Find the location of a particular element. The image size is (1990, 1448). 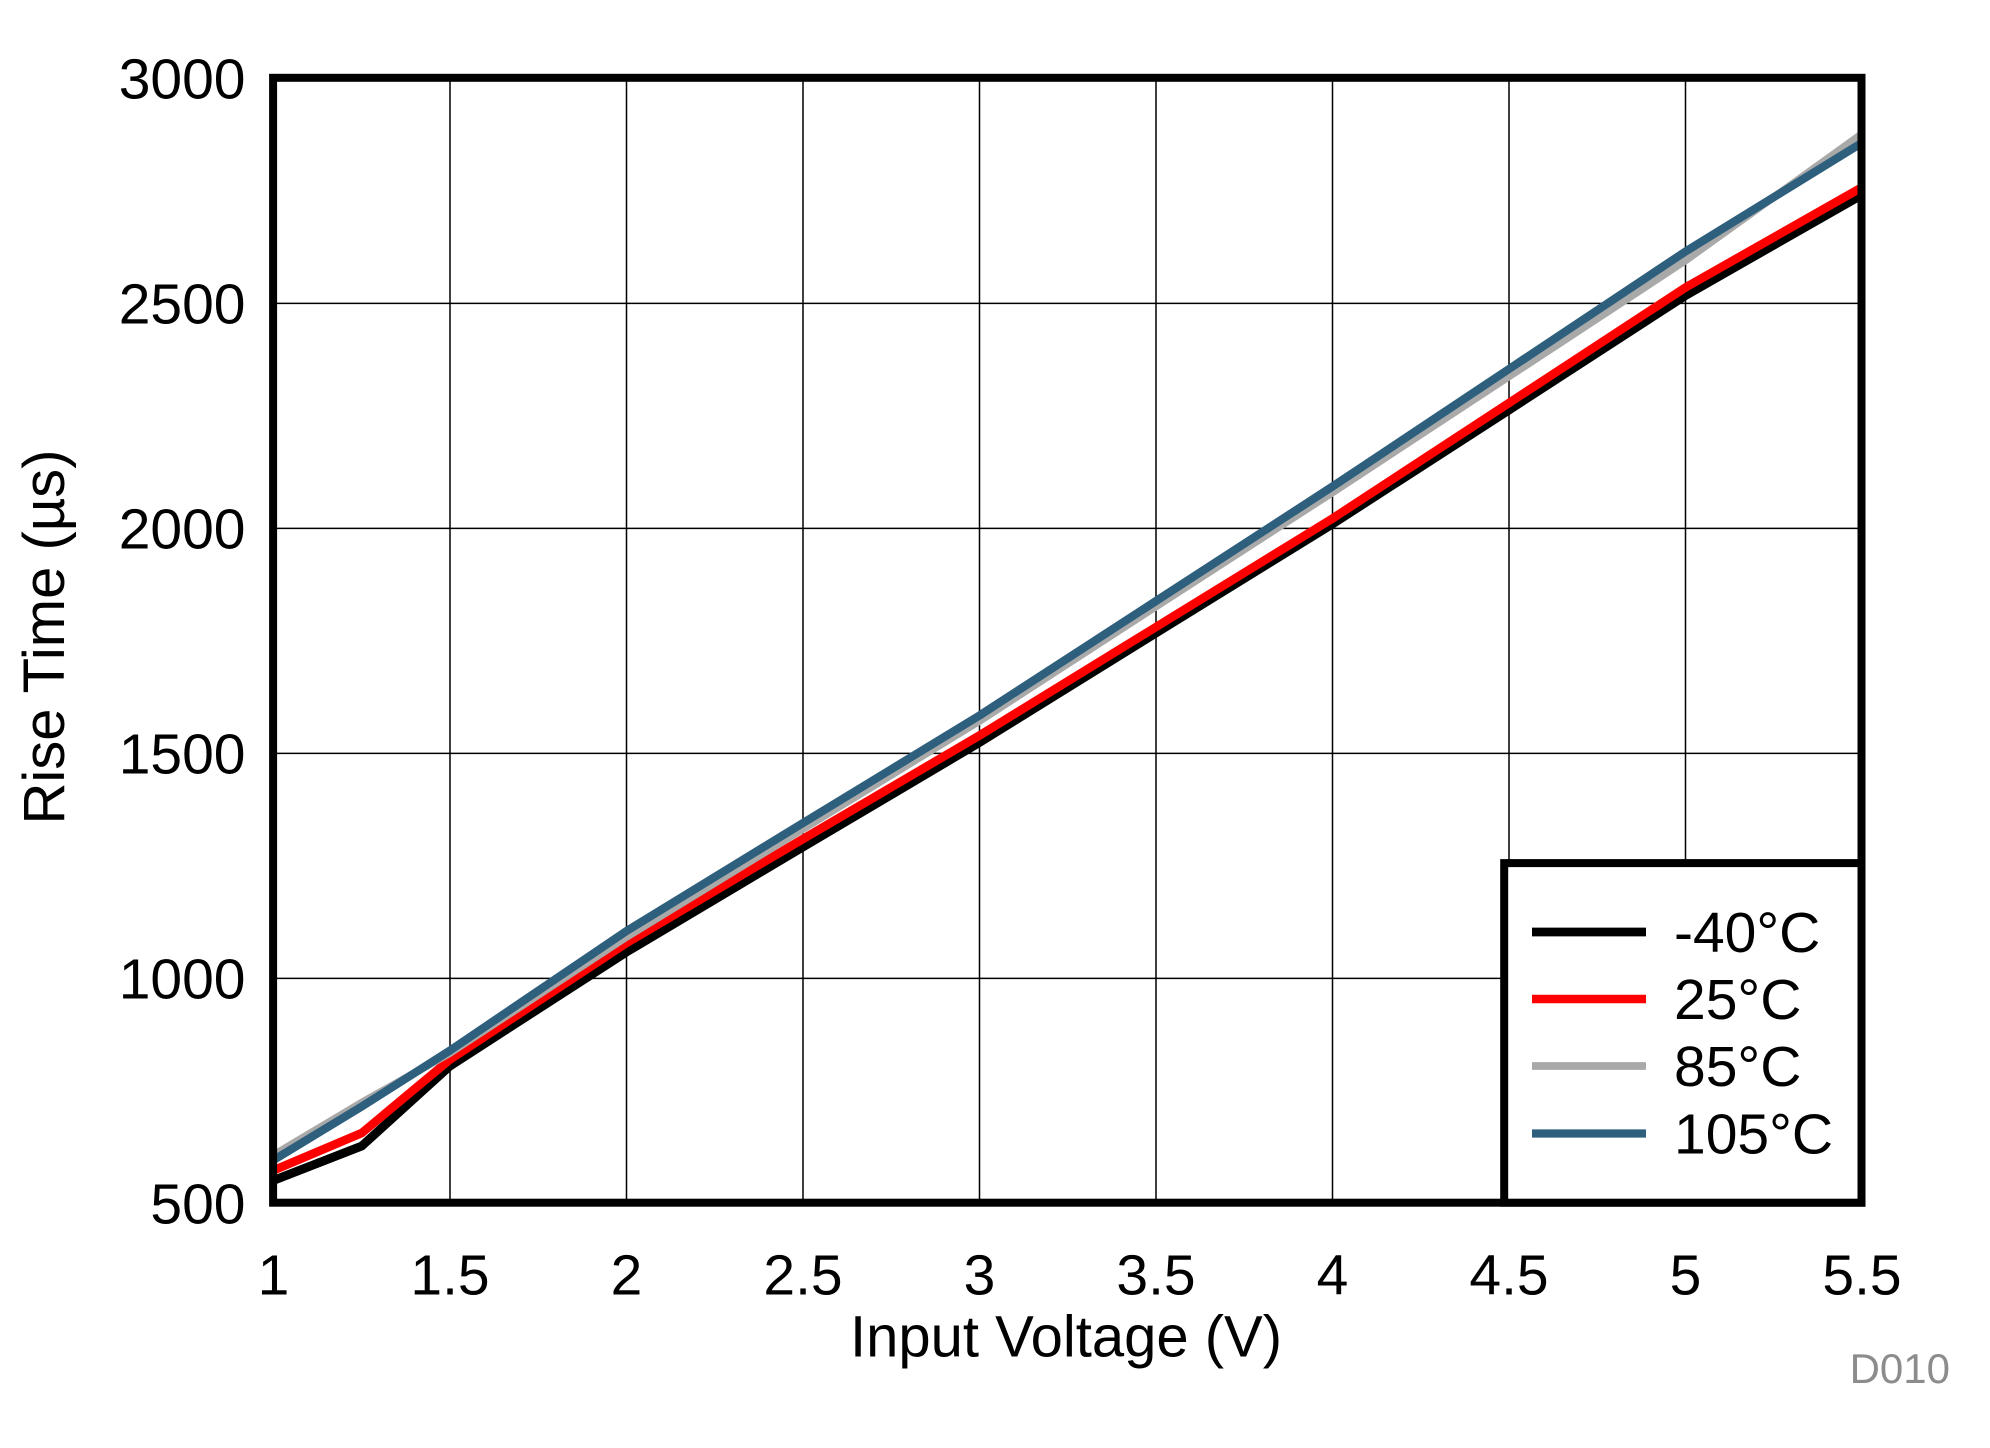

svg-text: 5 is located at coordinates (1686, 1276).